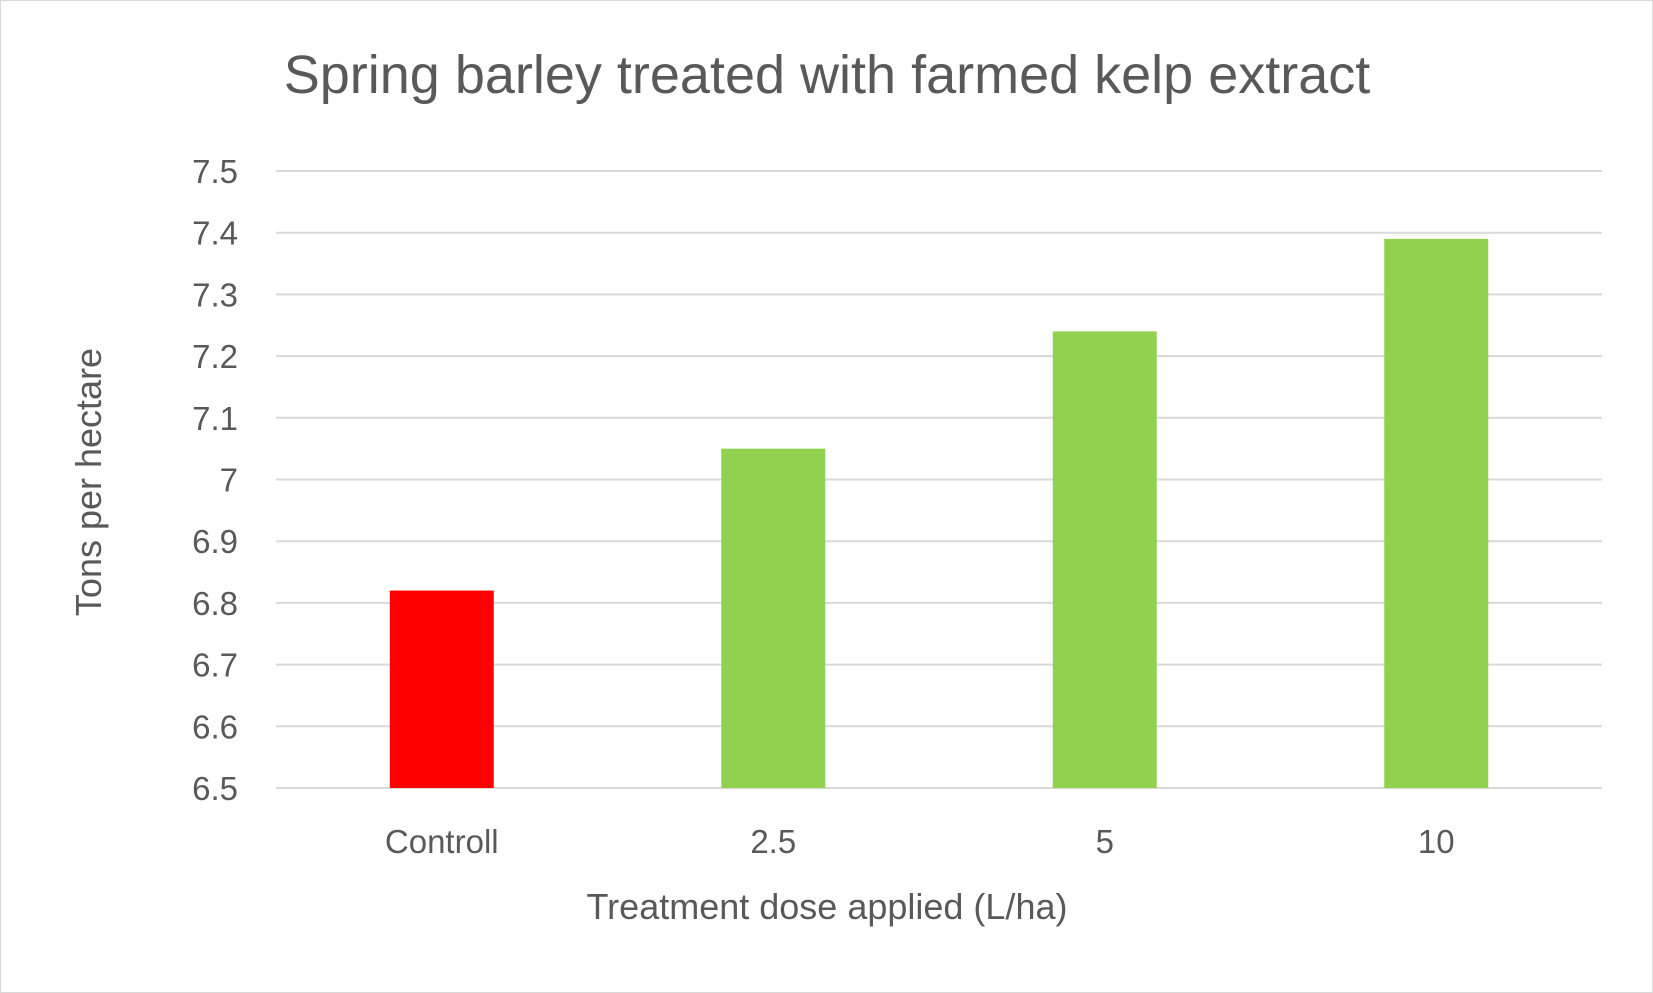  I want to click on x-axis-ticks: Controll 2.5 5 10, so click(920, 841).